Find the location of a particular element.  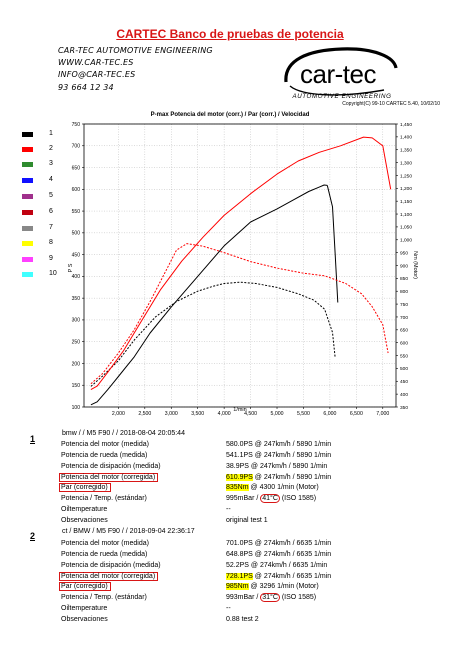

row-value: 835Nm @ 4300 1/min (Motor) is located at coordinates (272, 487).